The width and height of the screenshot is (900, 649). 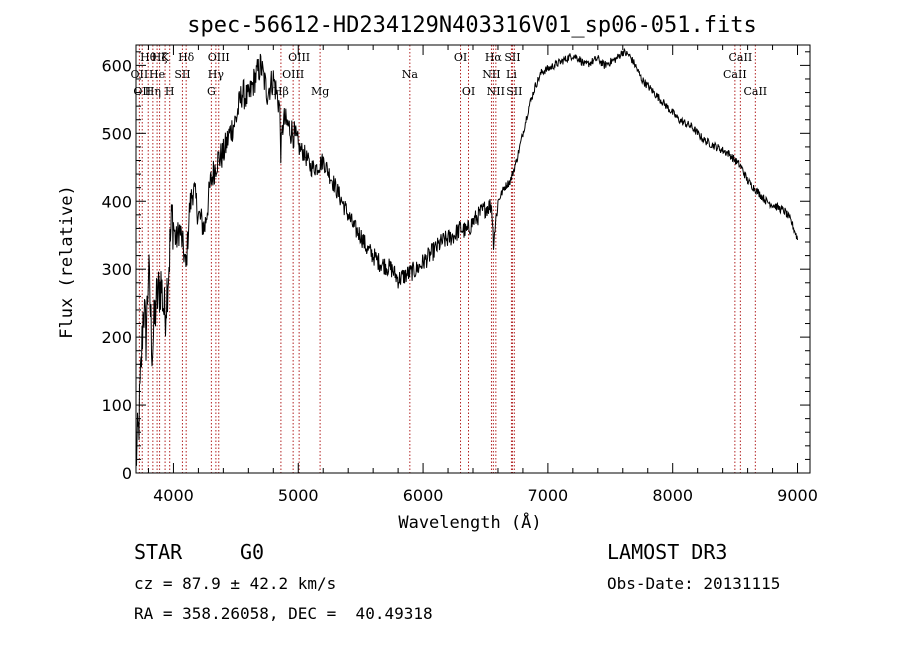 I want to click on x-tick-label: 4000, so click(x=173, y=495).